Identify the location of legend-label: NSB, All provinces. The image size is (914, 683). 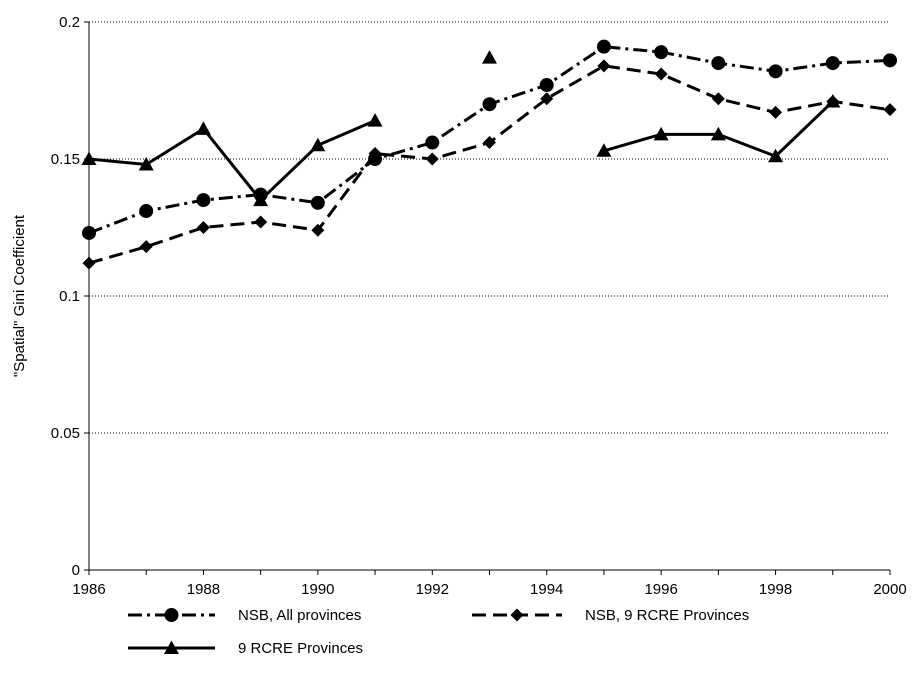
(299, 615).